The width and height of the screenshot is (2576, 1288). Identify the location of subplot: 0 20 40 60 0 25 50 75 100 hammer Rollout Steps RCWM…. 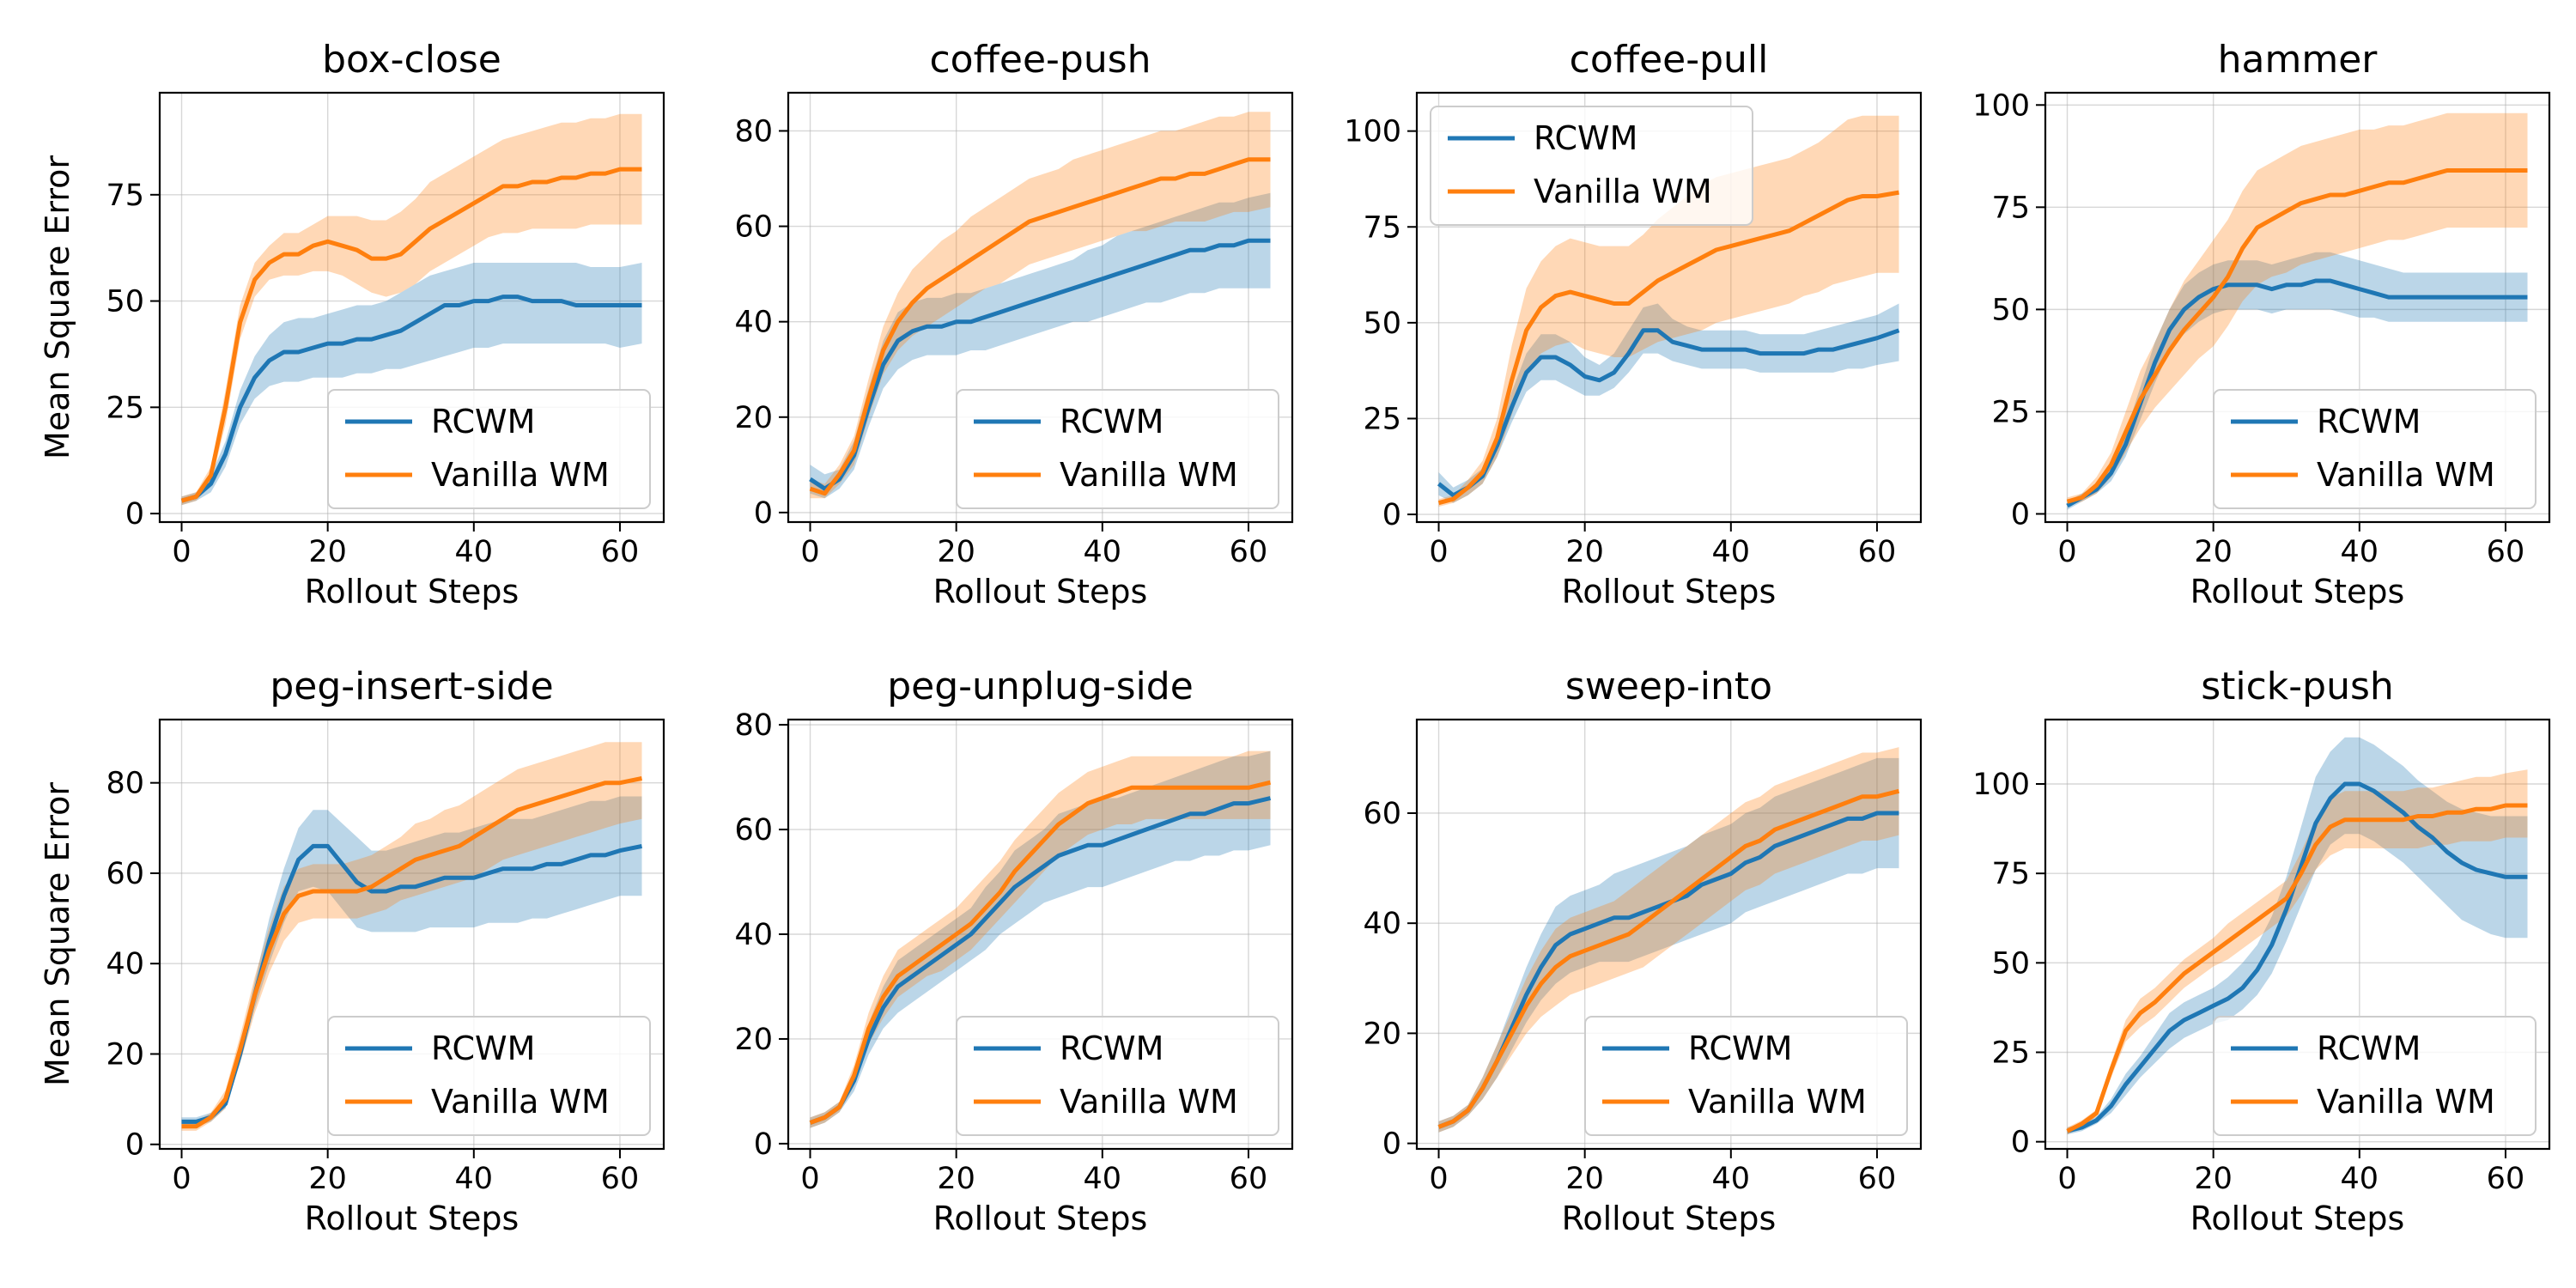
(2261, 324).